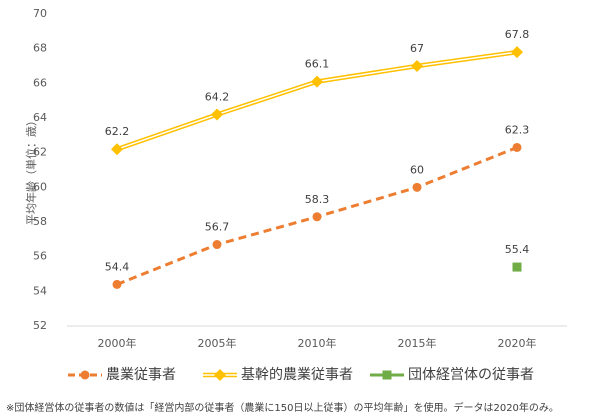 The width and height of the screenshot is (600, 420). I want to click on y-axis-title: 平均年齢（単位：歳）, so click(31, 170).